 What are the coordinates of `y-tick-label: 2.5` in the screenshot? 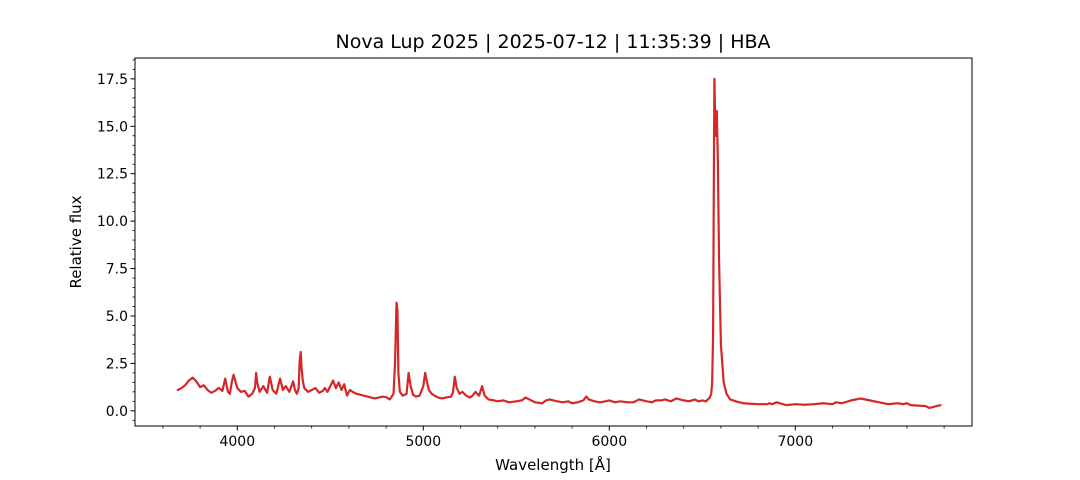 It's located at (117, 364).